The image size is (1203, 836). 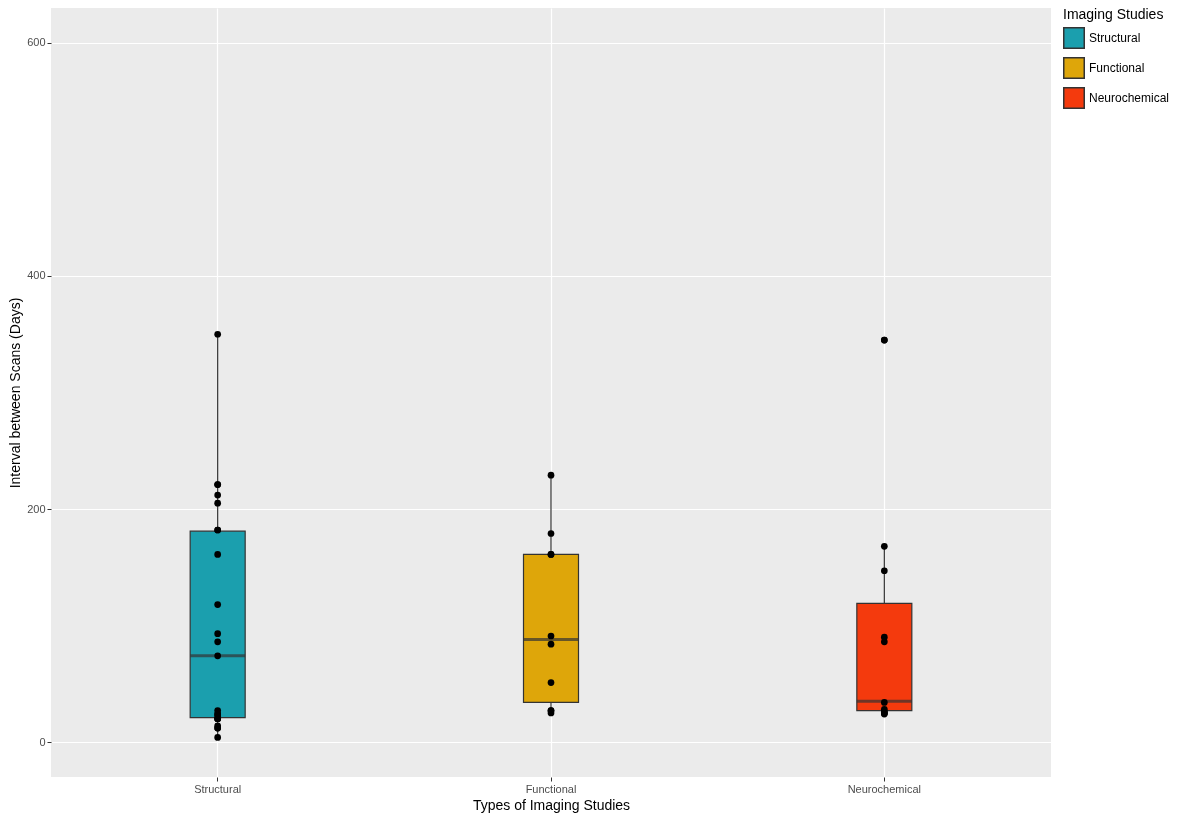 I want to click on legend-label: Structural, so click(x=1115, y=38).